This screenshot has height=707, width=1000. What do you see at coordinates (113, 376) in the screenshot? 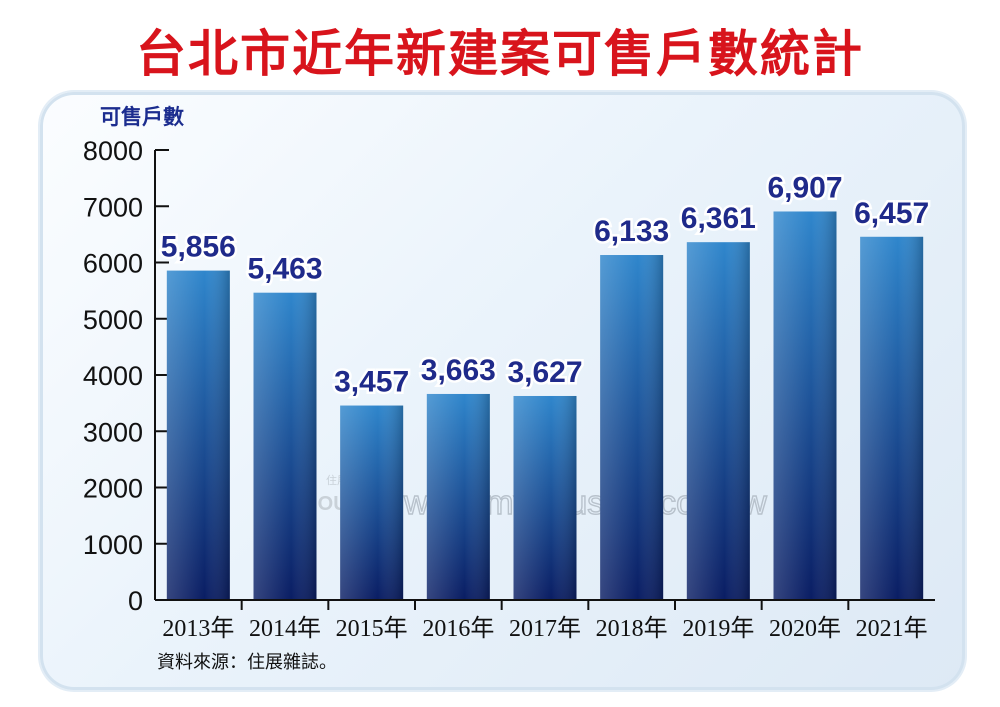
I see `y-tick-label: 4000` at bounding box center [113, 376].